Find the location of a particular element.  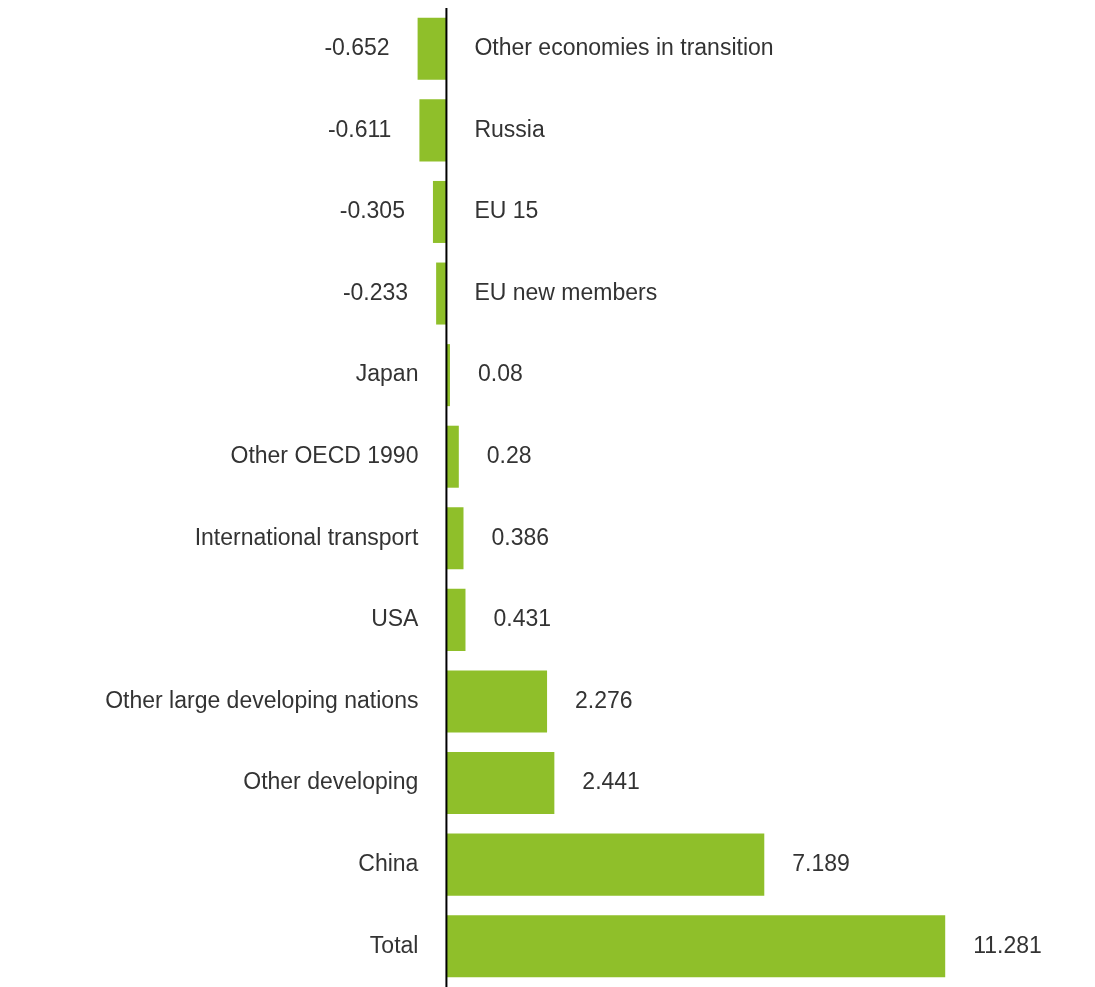

data-label: 0.28 is located at coordinates (509, 455).